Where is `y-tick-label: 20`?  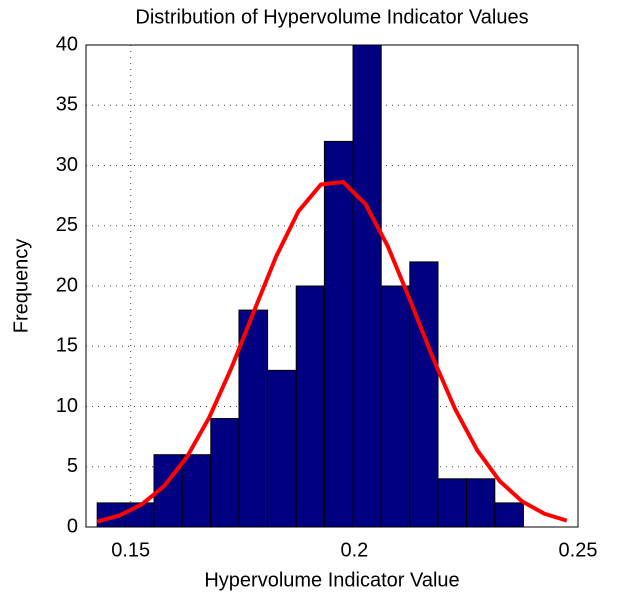
y-tick-label: 20 is located at coordinates (67, 285).